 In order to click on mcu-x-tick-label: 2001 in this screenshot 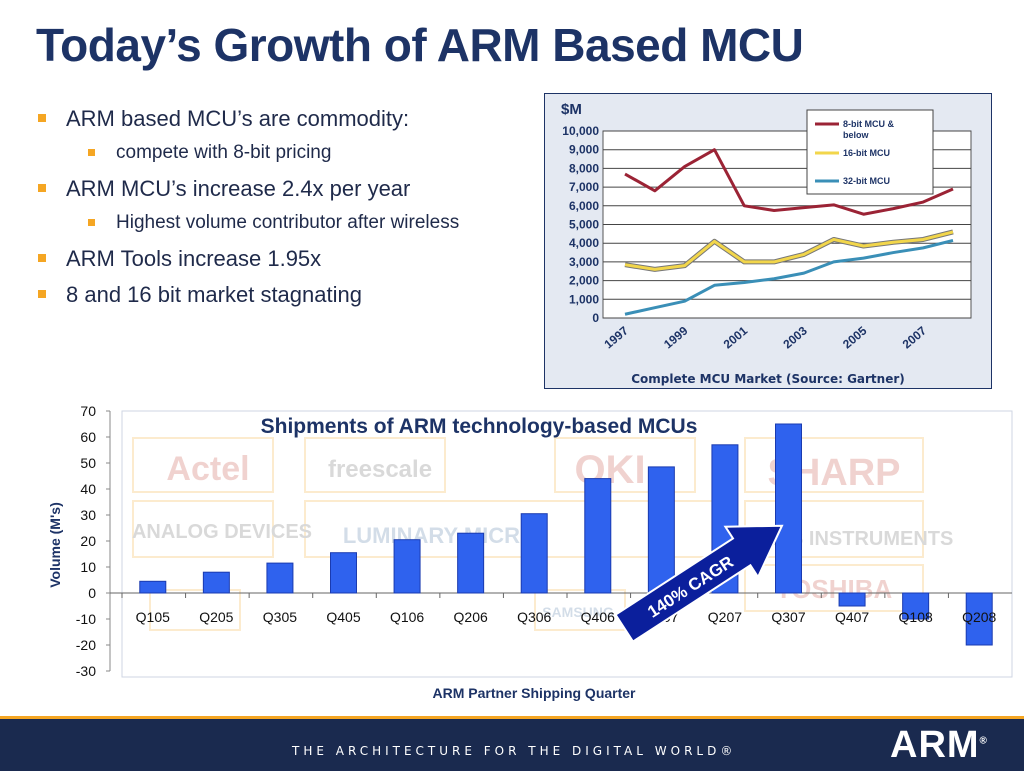, I will do `click(736, 337)`.